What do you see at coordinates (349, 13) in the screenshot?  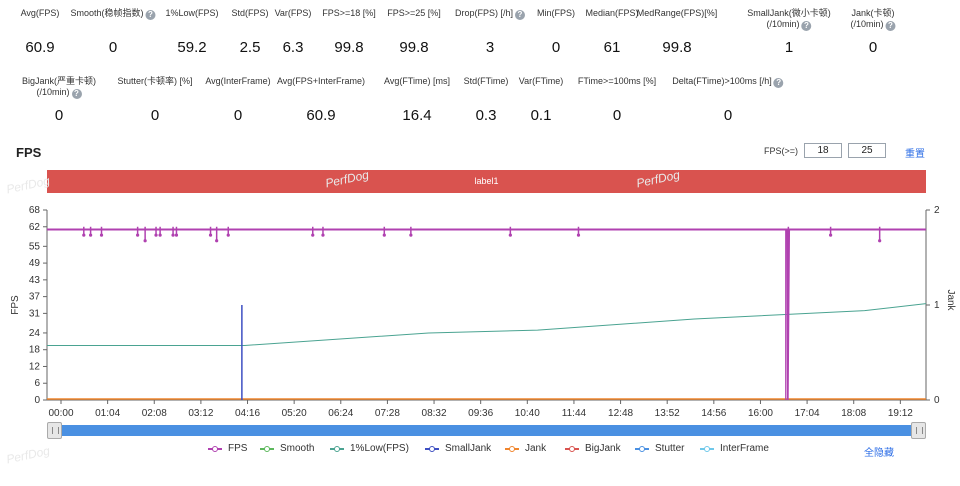 I see `stat-label-text: FPS>=18 [%]` at bounding box center [349, 13].